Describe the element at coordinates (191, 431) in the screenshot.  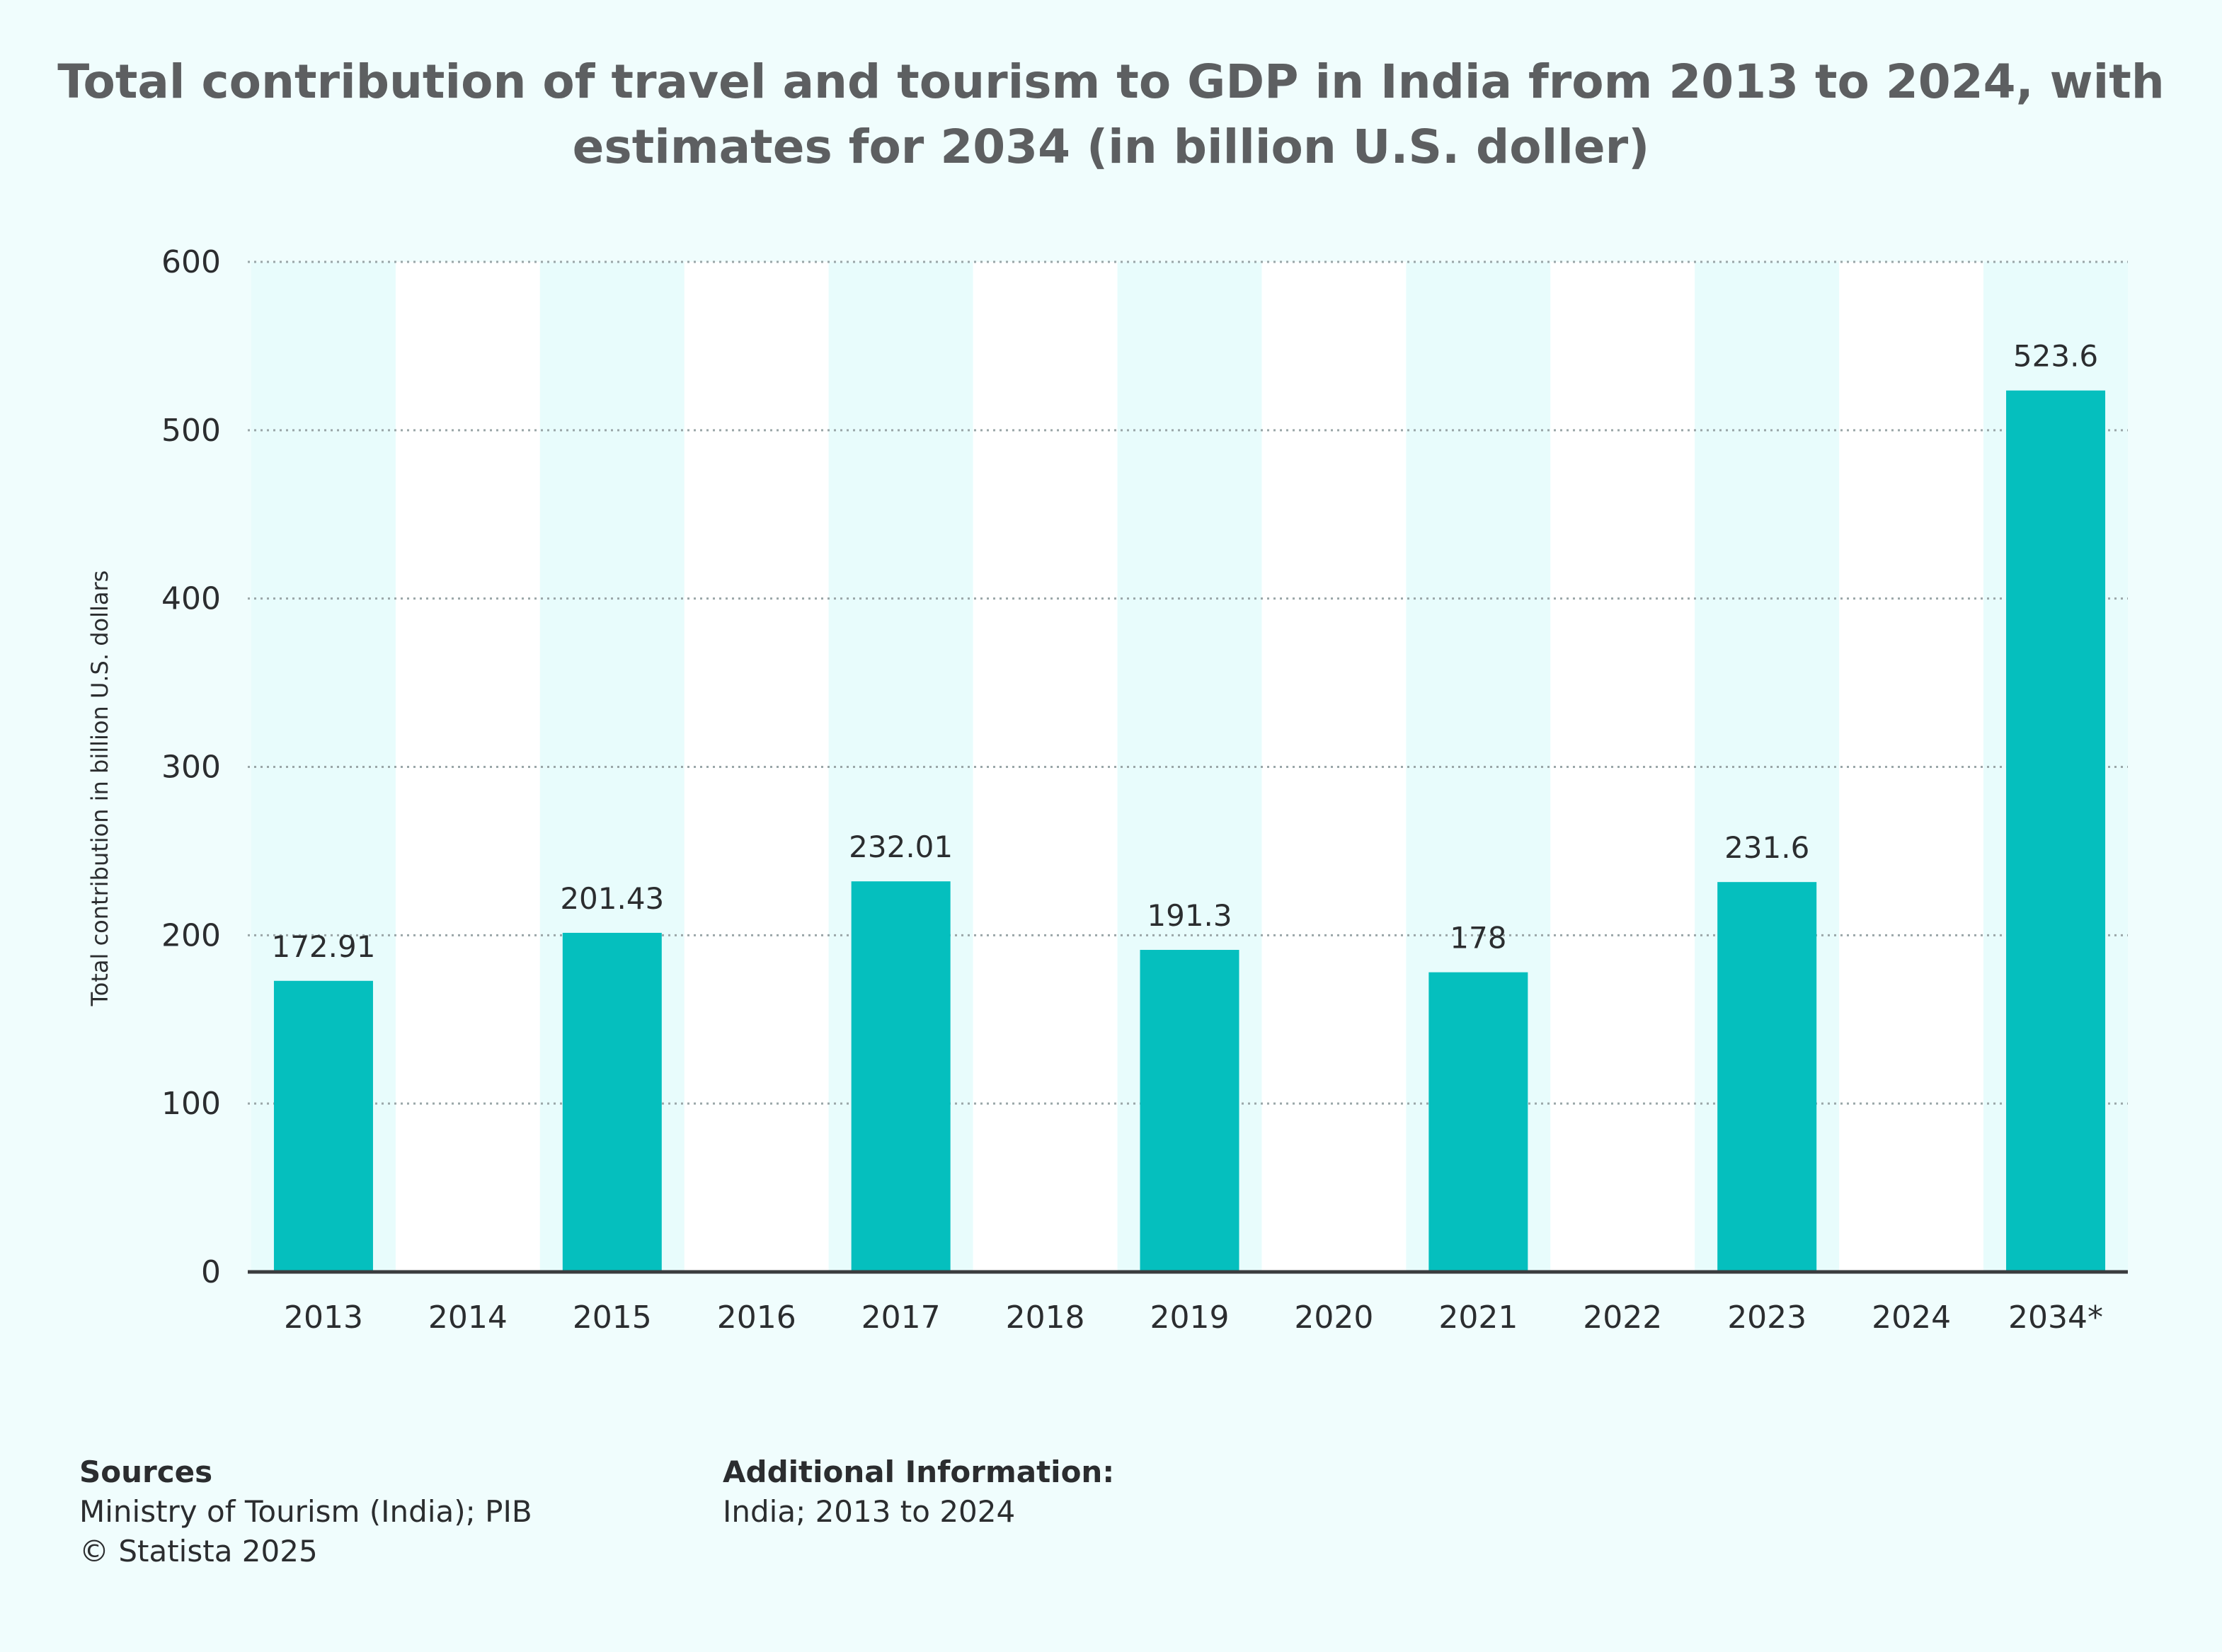
I see `y-tick-label: 500` at that location.